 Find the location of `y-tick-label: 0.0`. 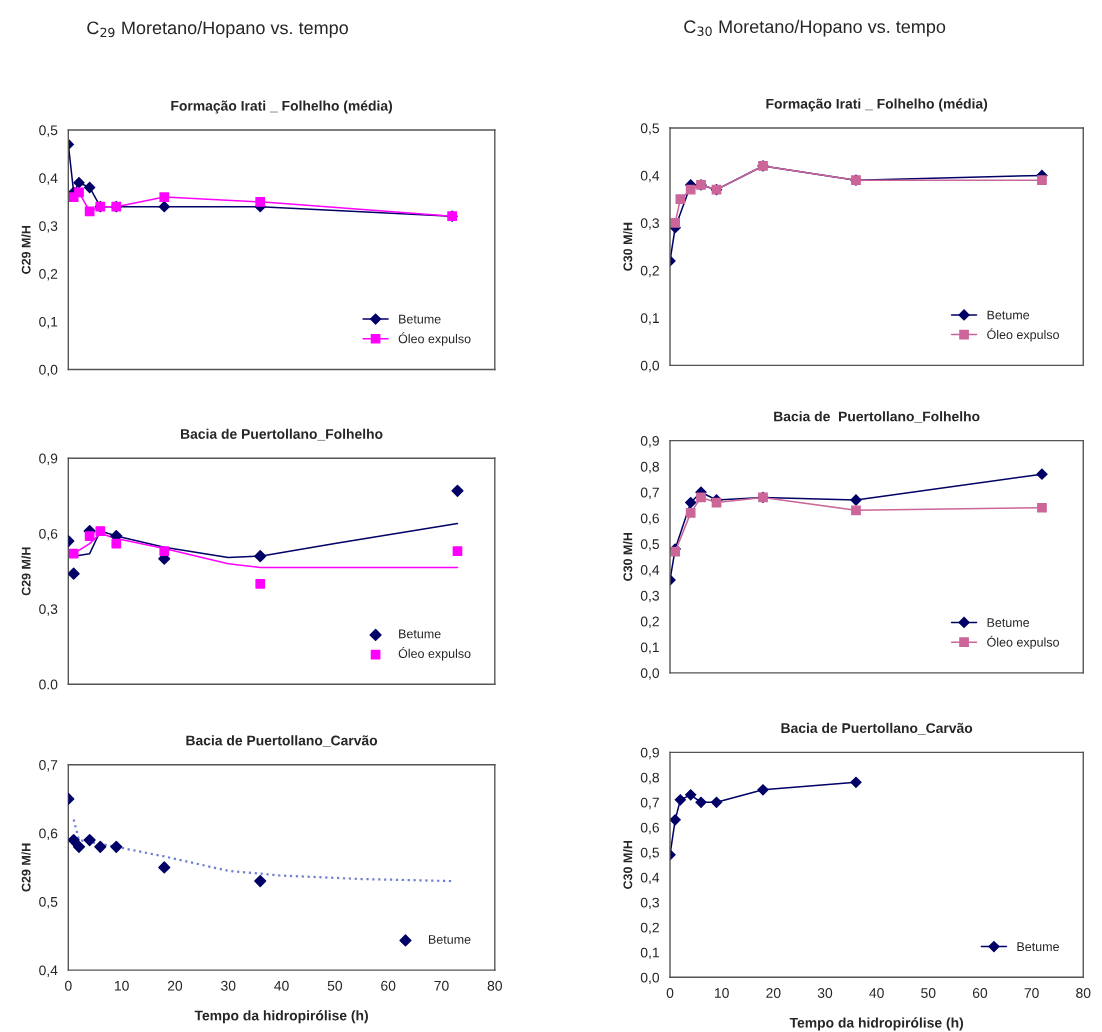

y-tick-label: 0.0 is located at coordinates (48, 684).